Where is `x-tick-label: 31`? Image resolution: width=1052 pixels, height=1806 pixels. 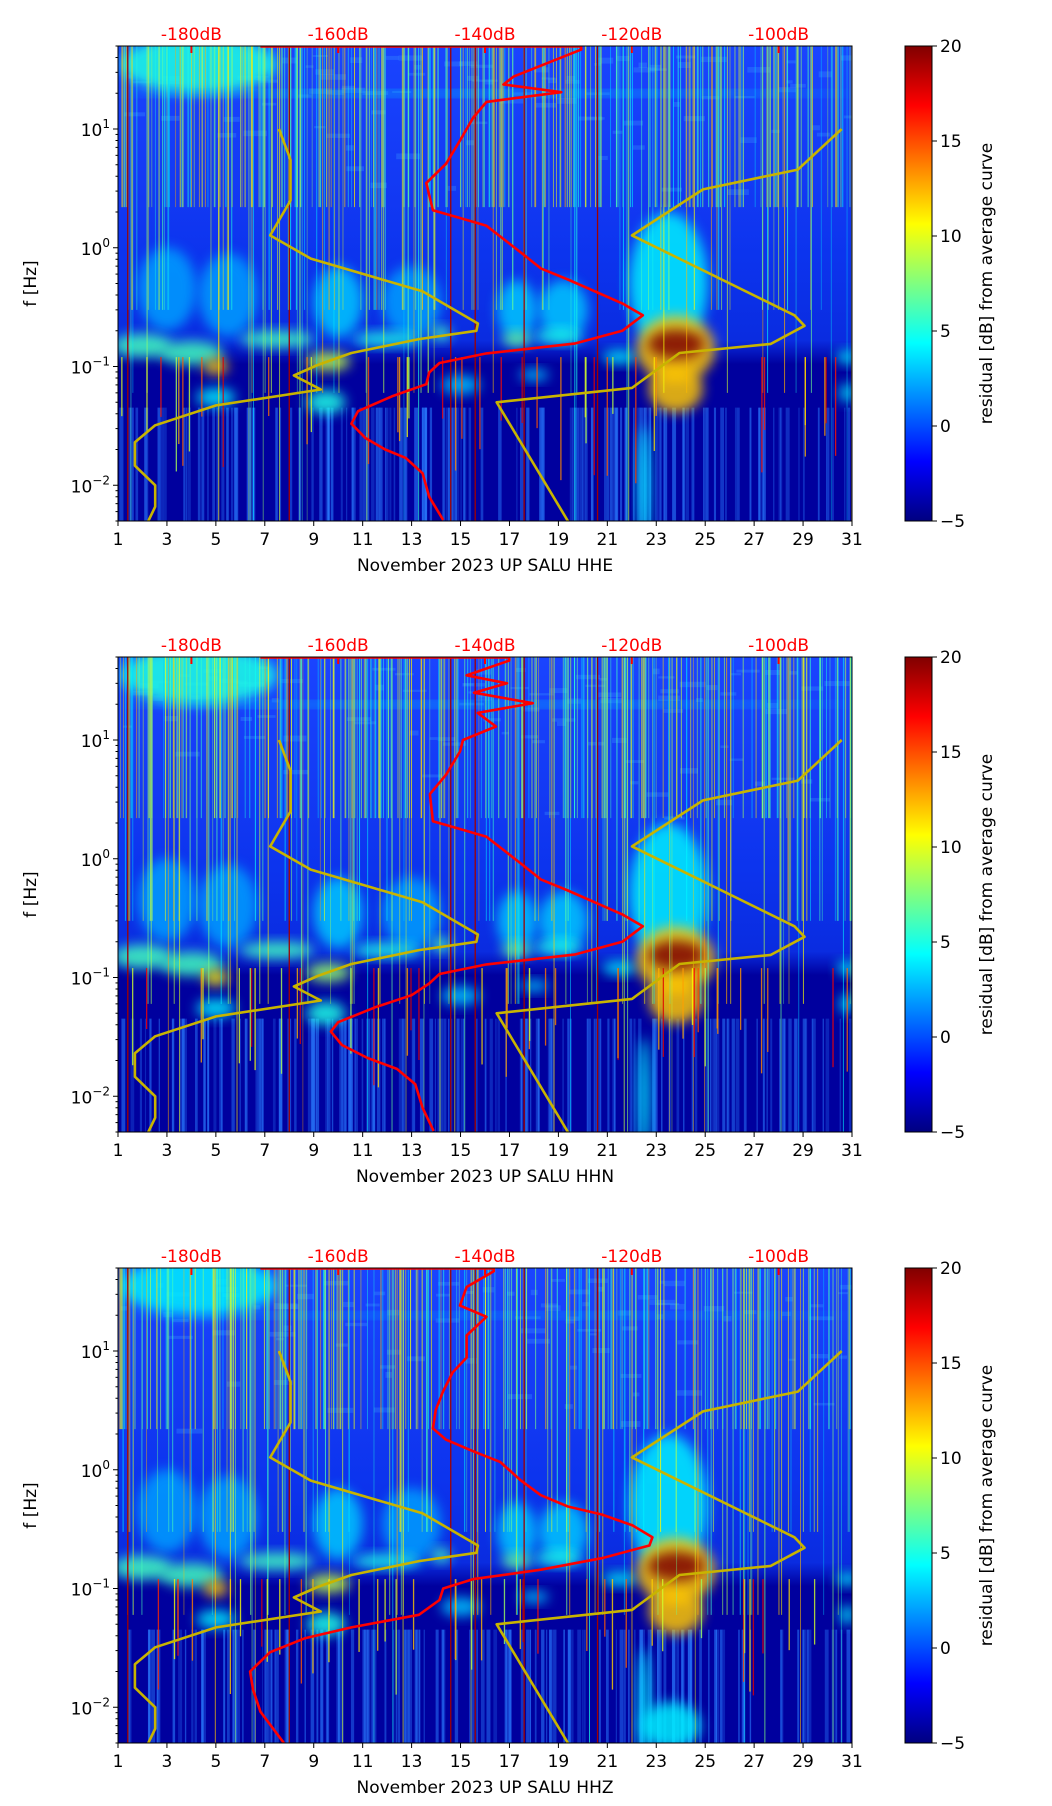
x-tick-label: 31 is located at coordinates (852, 540).